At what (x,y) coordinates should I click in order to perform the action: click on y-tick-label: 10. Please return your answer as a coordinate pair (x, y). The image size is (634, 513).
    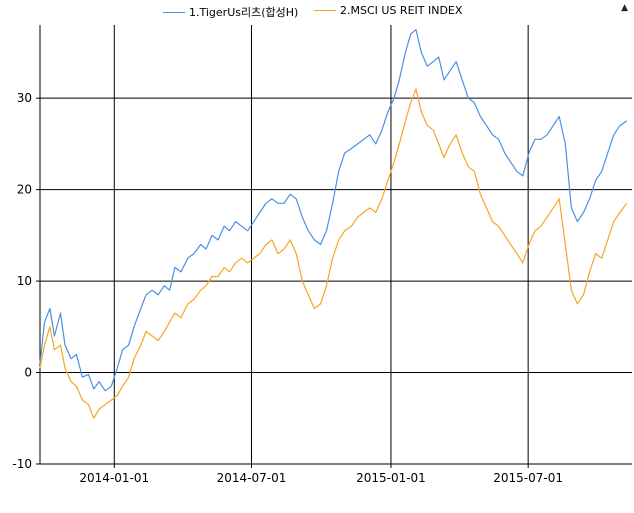
    Looking at the image, I should click on (24, 281).